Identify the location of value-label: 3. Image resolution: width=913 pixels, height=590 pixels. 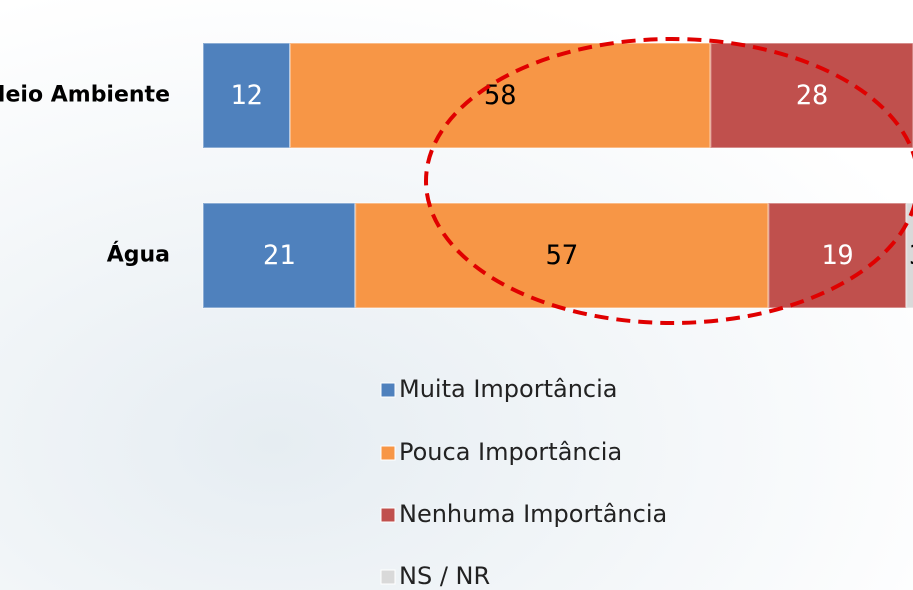
(911, 255).